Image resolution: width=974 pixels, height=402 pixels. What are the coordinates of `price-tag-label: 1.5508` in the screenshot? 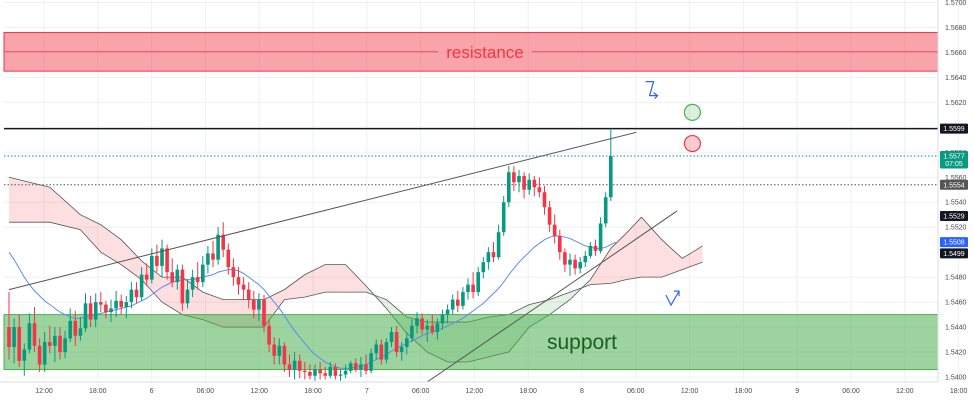 It's located at (954, 243).